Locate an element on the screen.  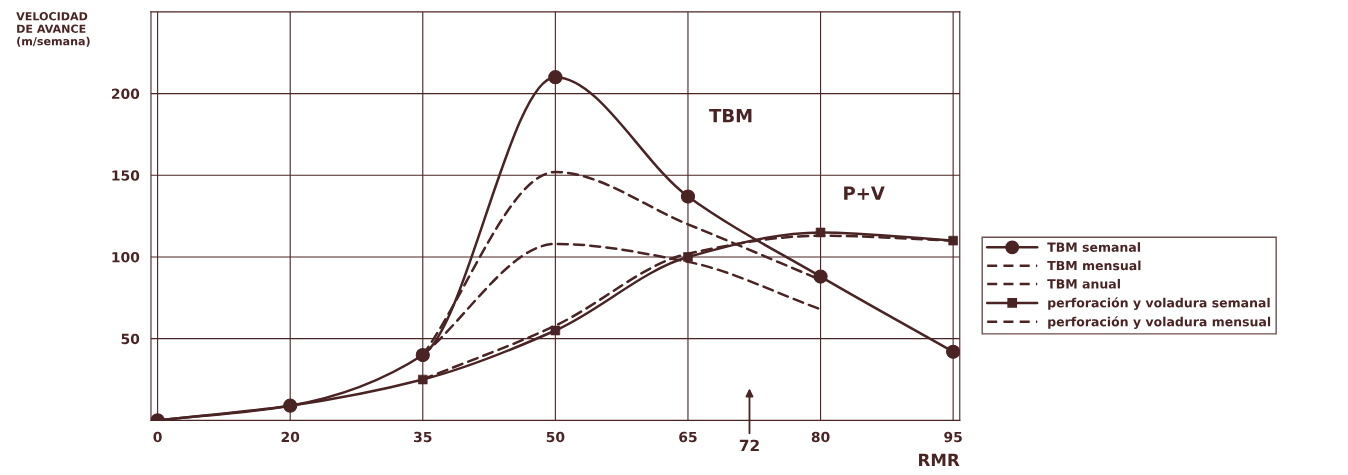
annotation: TBM is located at coordinates (730, 116).